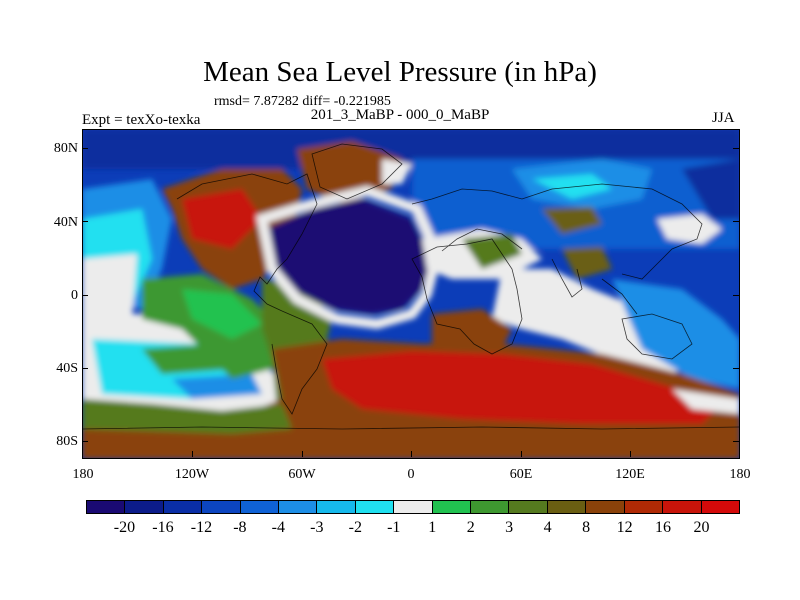 Image resolution: width=800 pixels, height=600 pixels. What do you see at coordinates (302, 474) in the screenshot?
I see `x-tick-label: 60W` at bounding box center [302, 474].